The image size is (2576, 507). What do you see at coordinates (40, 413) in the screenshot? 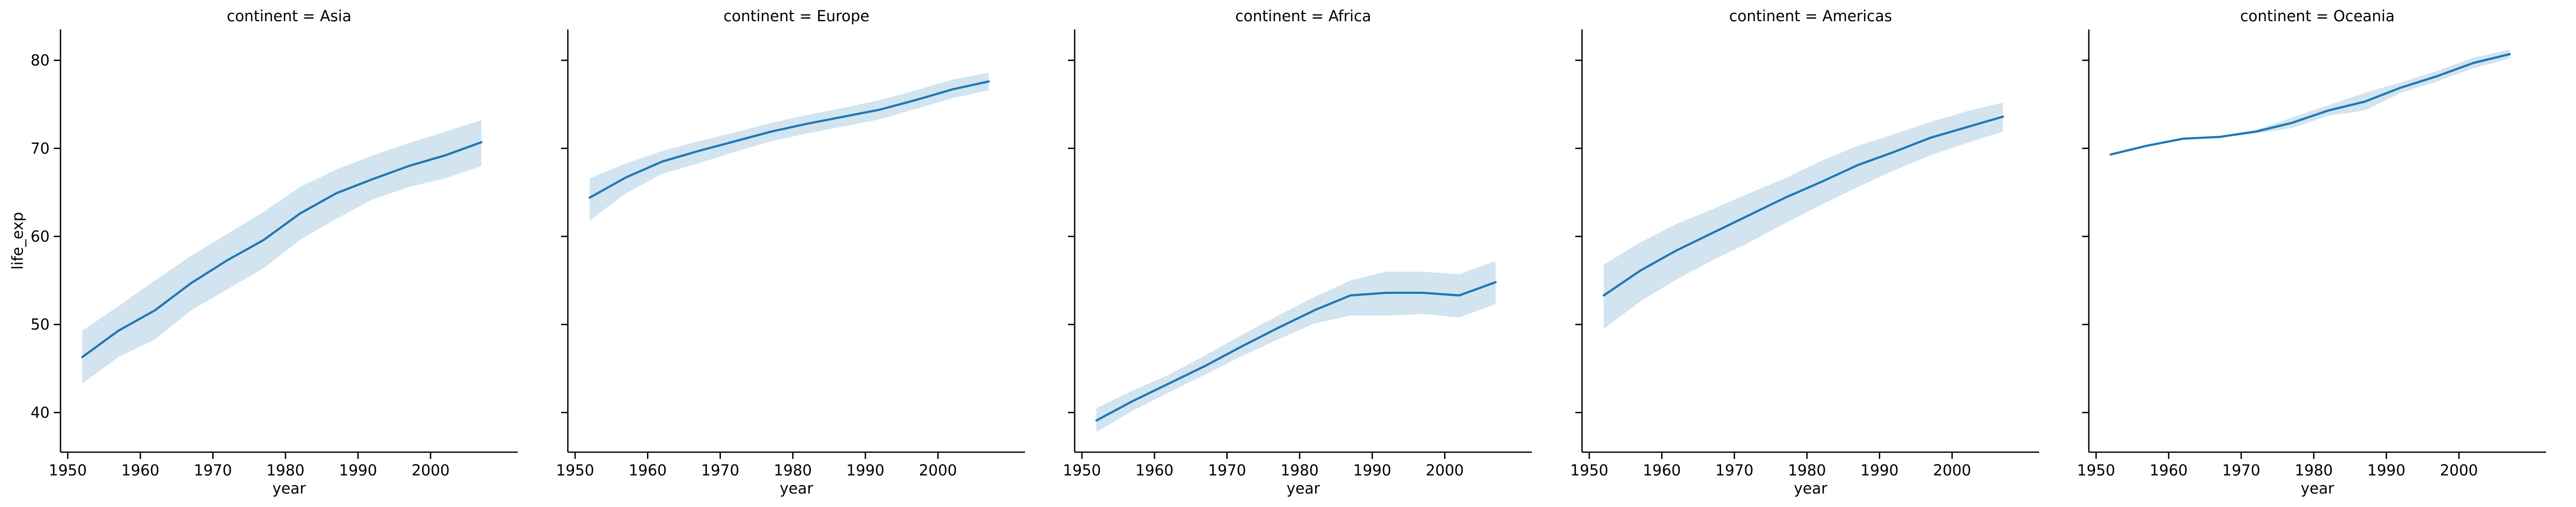
I see `y-tick-label: 40` at bounding box center [40, 413].